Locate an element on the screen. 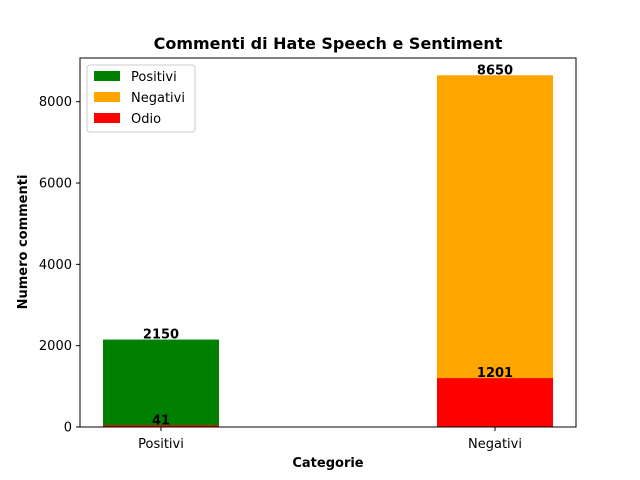 The image size is (640, 480). bar-positivi-positivi is located at coordinates (161, 383).